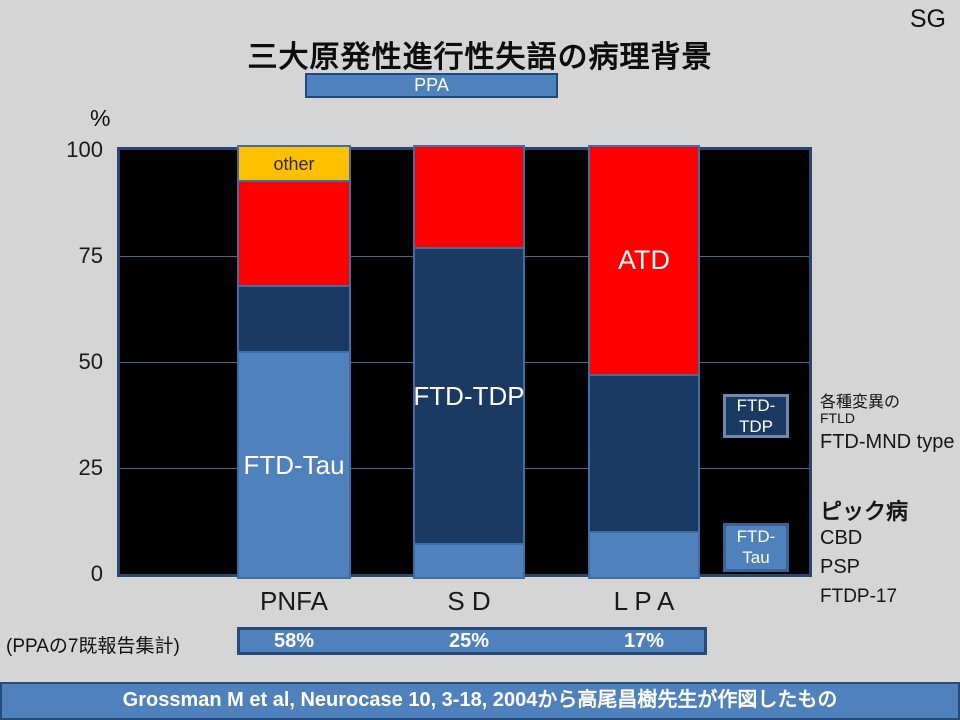 The height and width of the screenshot is (720, 960). I want to click on segment-ftd-tau-pnfa: FTD-Tau, so click(294, 464).